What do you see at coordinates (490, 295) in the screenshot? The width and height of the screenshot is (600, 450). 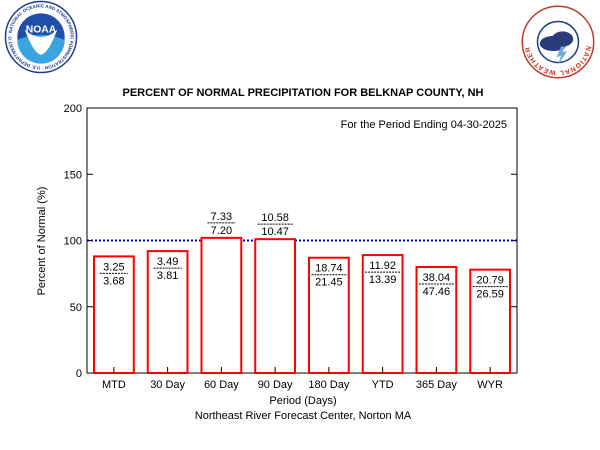 I see `normal-precip-label: 26.59` at bounding box center [490, 295].